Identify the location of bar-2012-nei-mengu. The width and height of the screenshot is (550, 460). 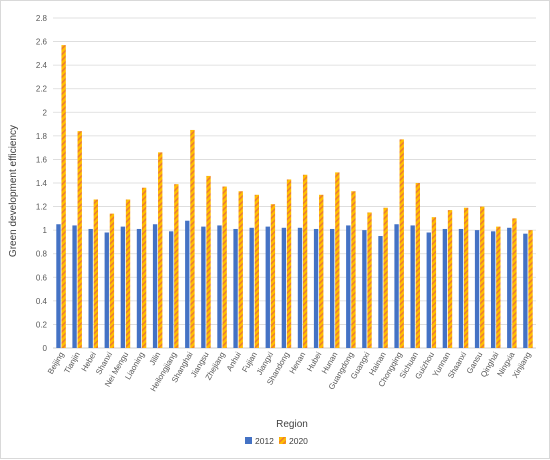
(123, 287).